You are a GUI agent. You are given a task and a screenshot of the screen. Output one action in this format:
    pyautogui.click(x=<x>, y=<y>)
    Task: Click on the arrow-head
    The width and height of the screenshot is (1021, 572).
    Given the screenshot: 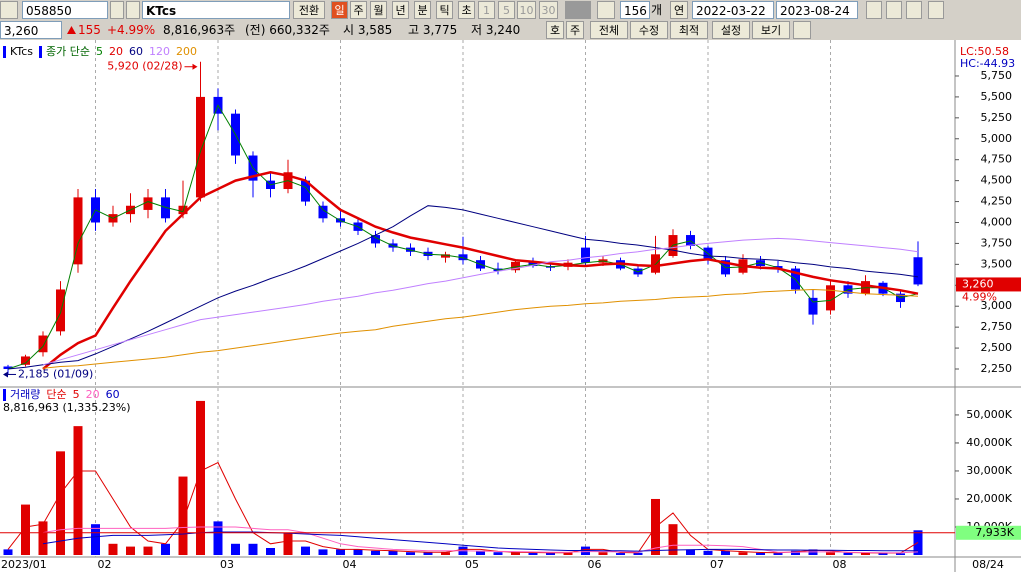 What is the action you would take?
    pyautogui.click(x=5, y=374)
    